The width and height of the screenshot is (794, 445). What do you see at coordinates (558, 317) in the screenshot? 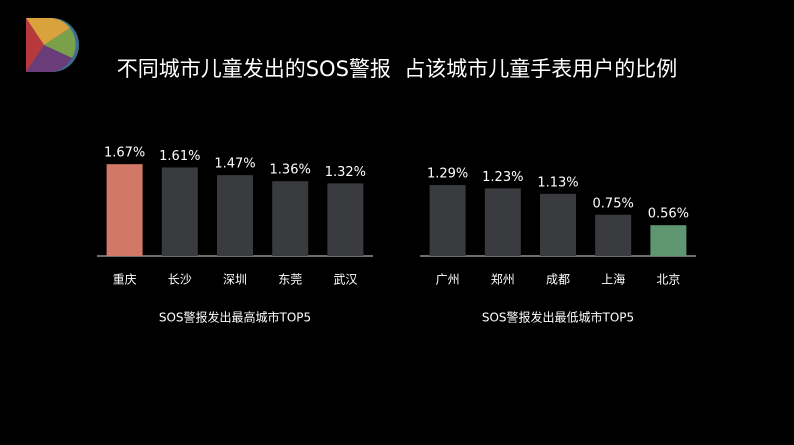
I see `x-axis-label: SOS警报发出最低城市TOP5` at bounding box center [558, 317].